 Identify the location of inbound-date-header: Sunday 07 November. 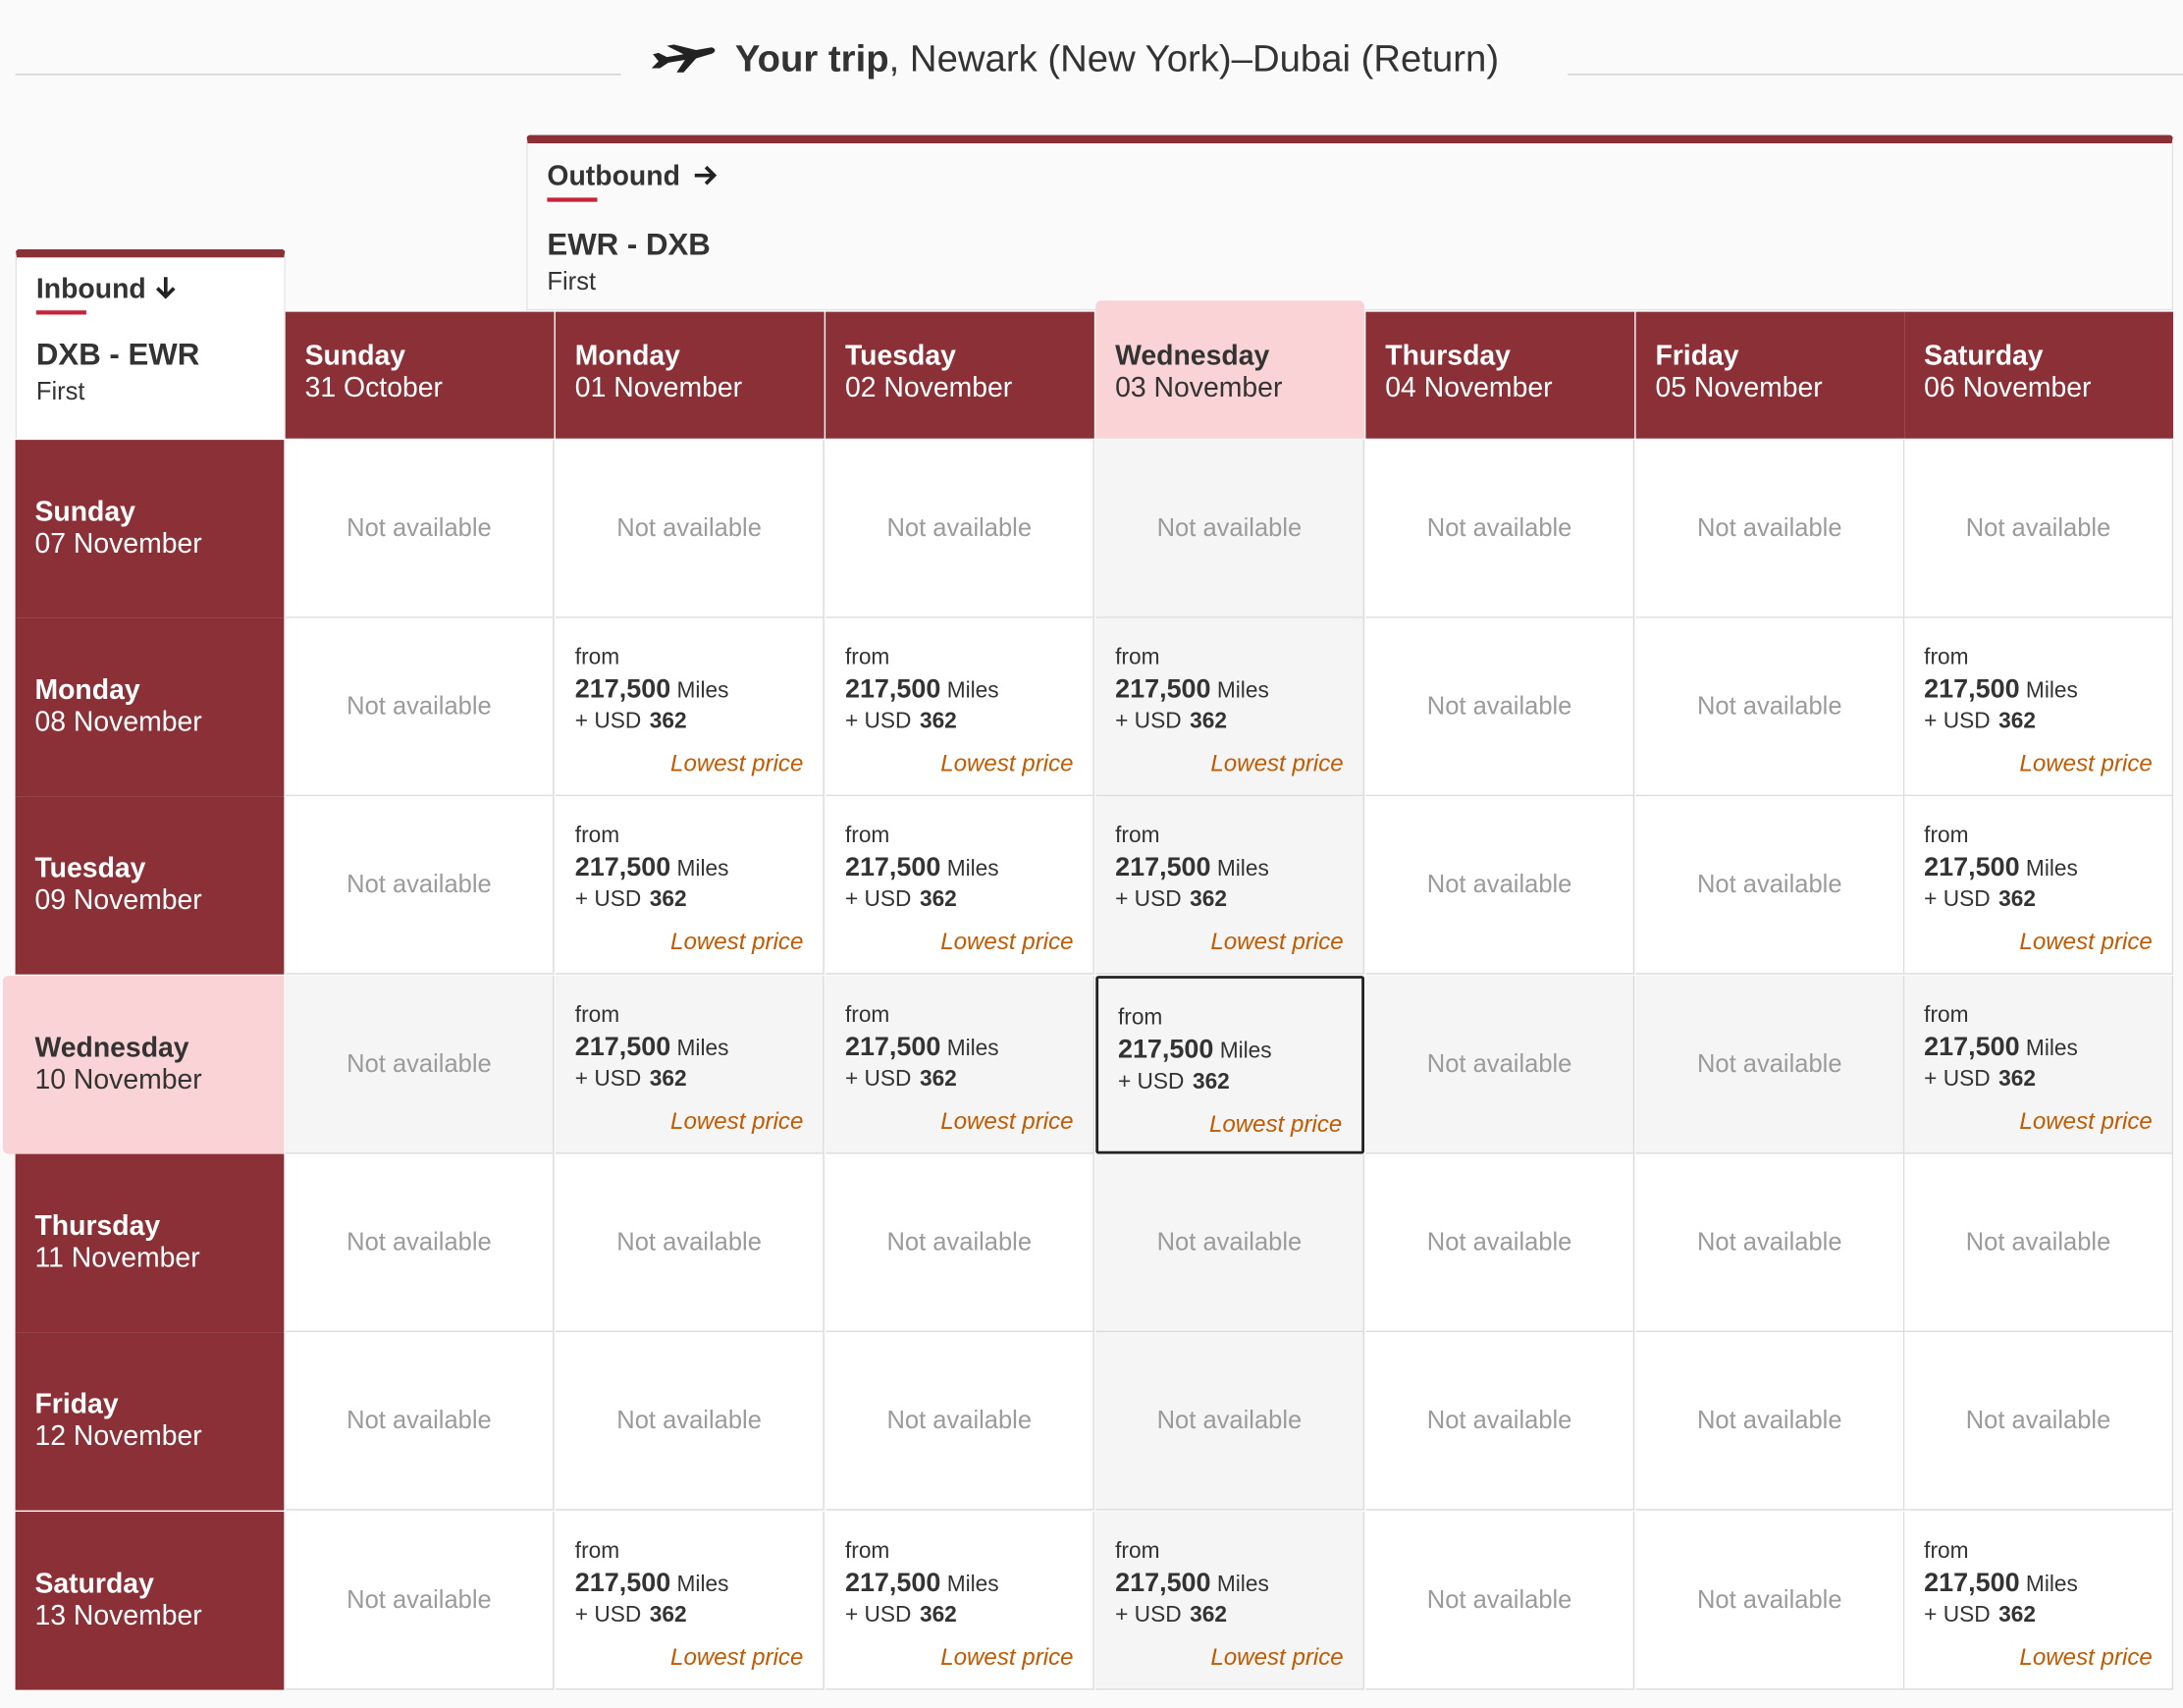
(150, 529).